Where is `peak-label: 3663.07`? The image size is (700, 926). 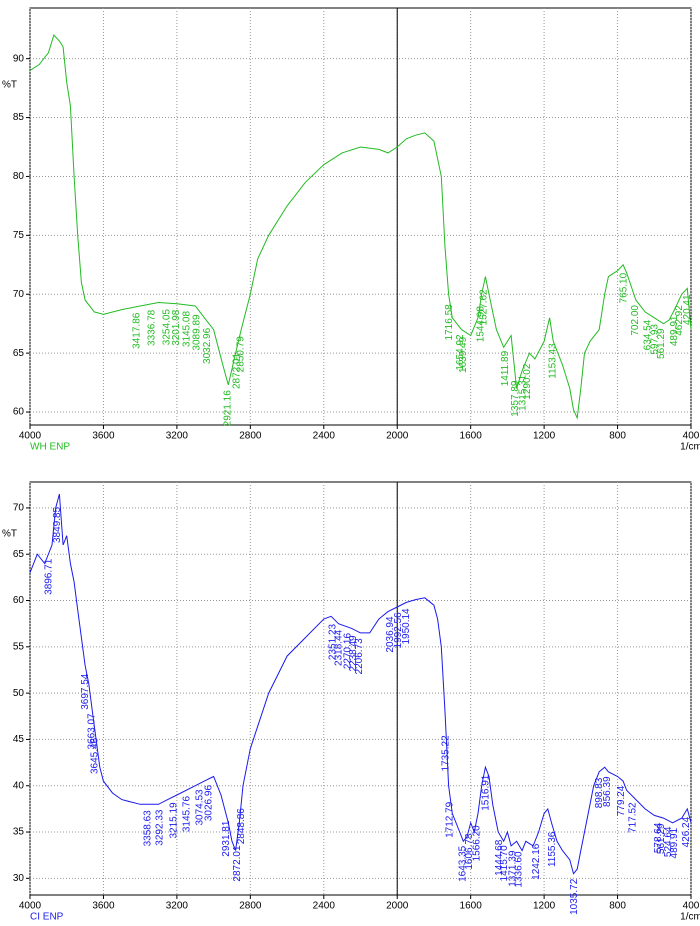 peak-label: 3663.07 is located at coordinates (92, 731).